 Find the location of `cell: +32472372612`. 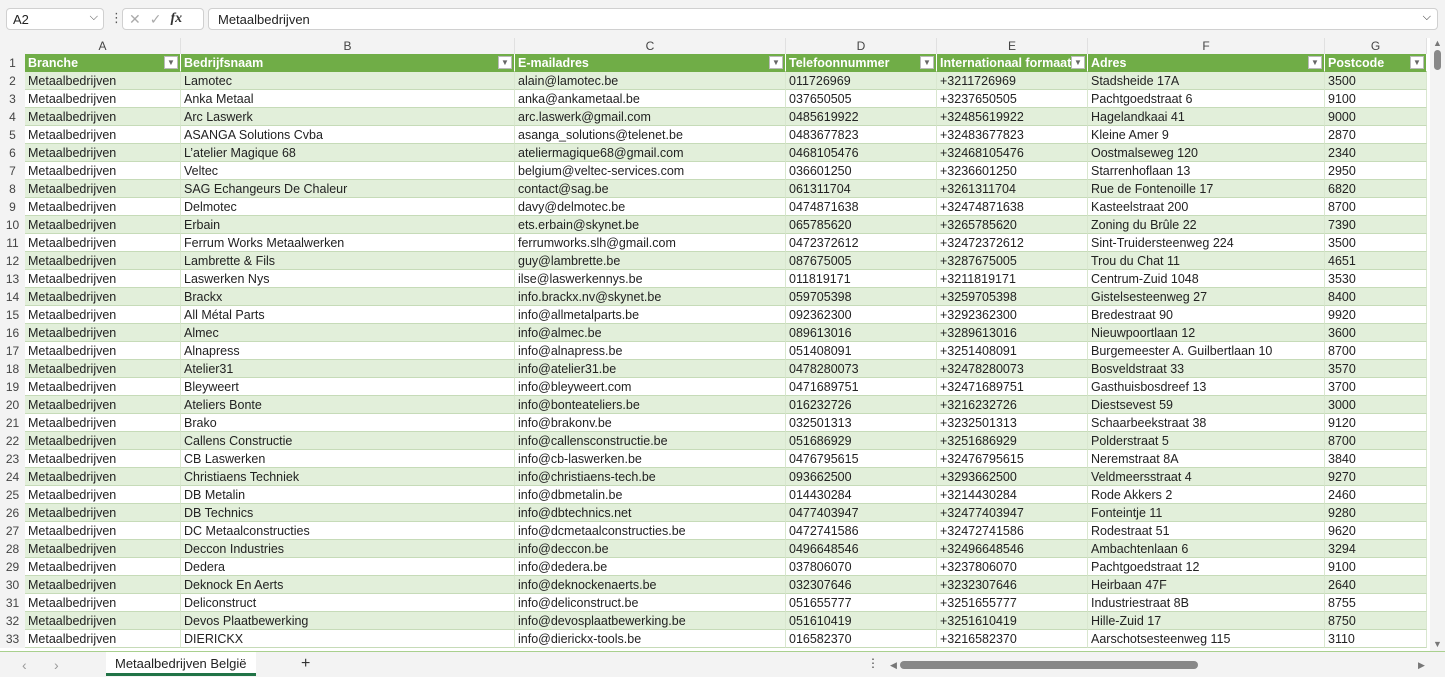

cell: +32472372612 is located at coordinates (1012, 243).